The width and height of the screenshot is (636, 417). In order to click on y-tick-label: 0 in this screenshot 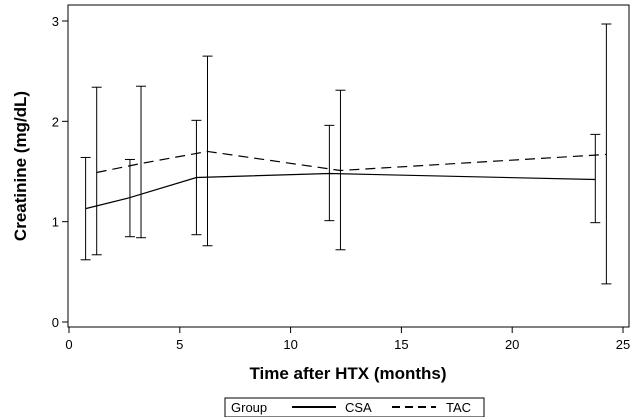, I will do `click(55, 322)`.